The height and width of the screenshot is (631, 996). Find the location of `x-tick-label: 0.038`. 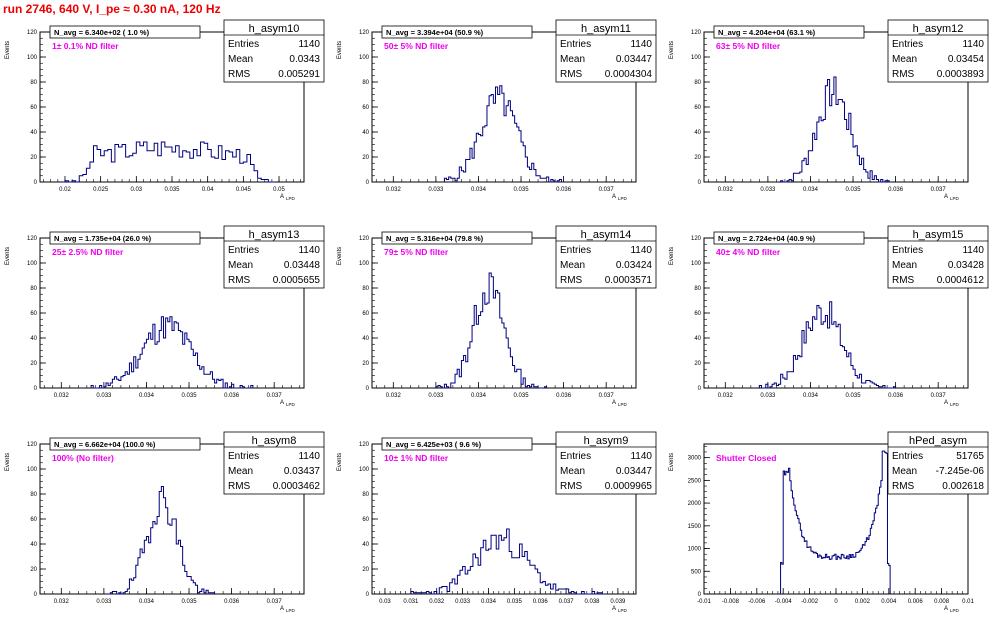

x-tick-label: 0.038 is located at coordinates (592, 602).